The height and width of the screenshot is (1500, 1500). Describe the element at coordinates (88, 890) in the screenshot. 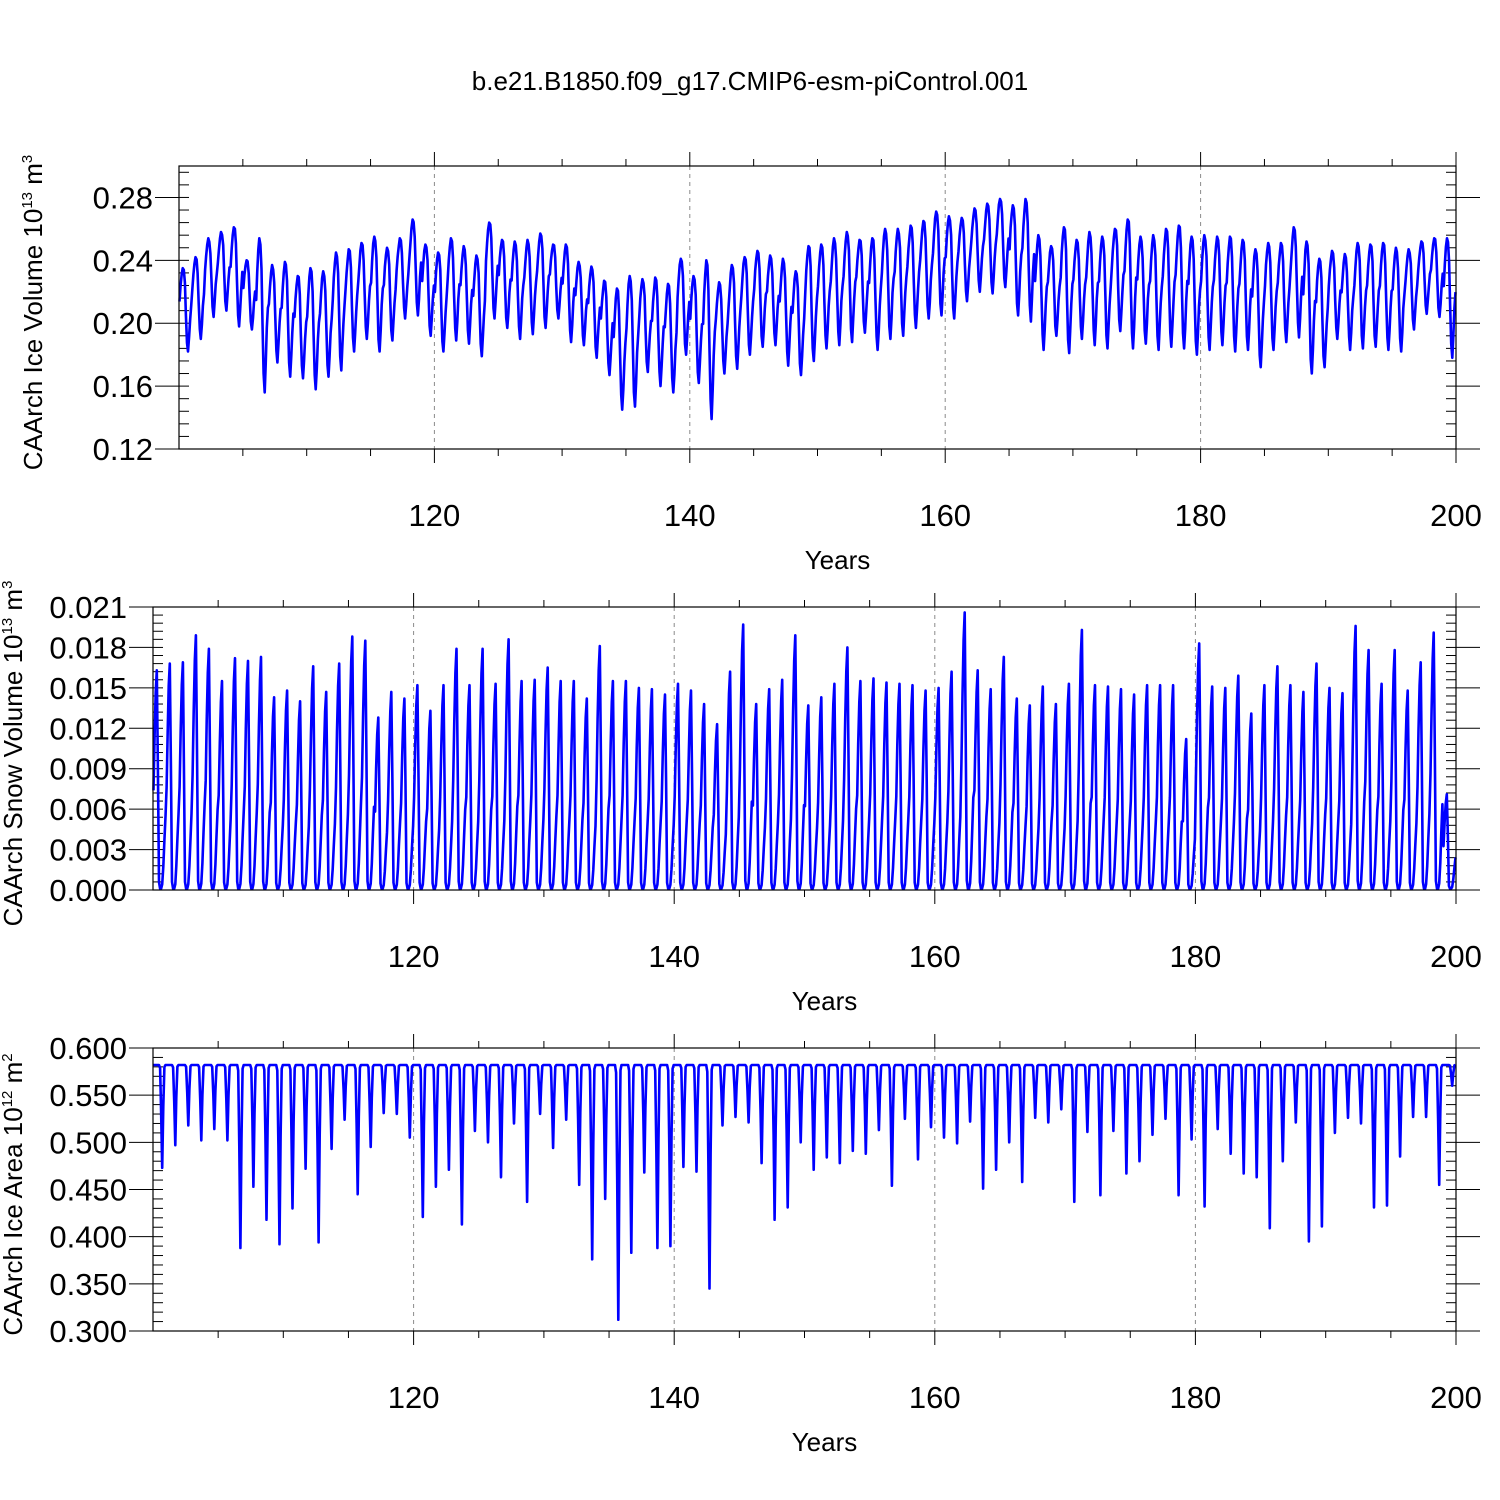

I see `y-tick-label: 0.000` at that location.